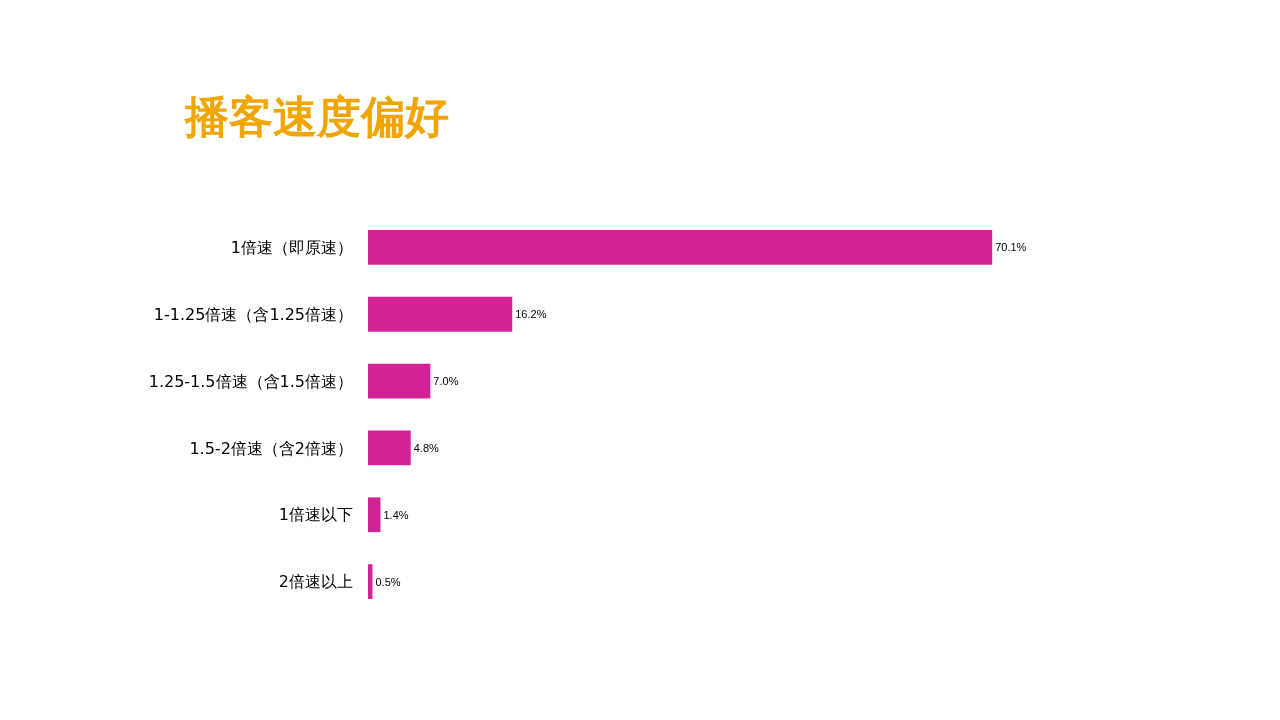  What do you see at coordinates (253, 314) in the screenshot?
I see `y-tick-label: 1-1.25倍速（含1.25倍速）` at bounding box center [253, 314].